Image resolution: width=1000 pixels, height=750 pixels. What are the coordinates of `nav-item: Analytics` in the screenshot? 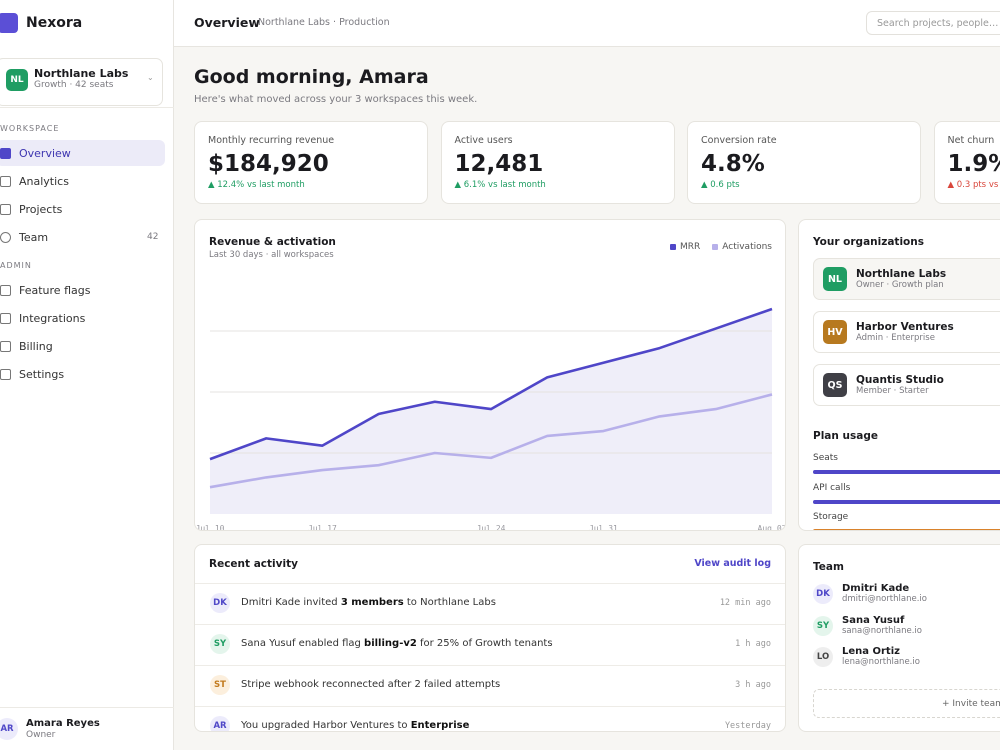 It's located at (82, 181).